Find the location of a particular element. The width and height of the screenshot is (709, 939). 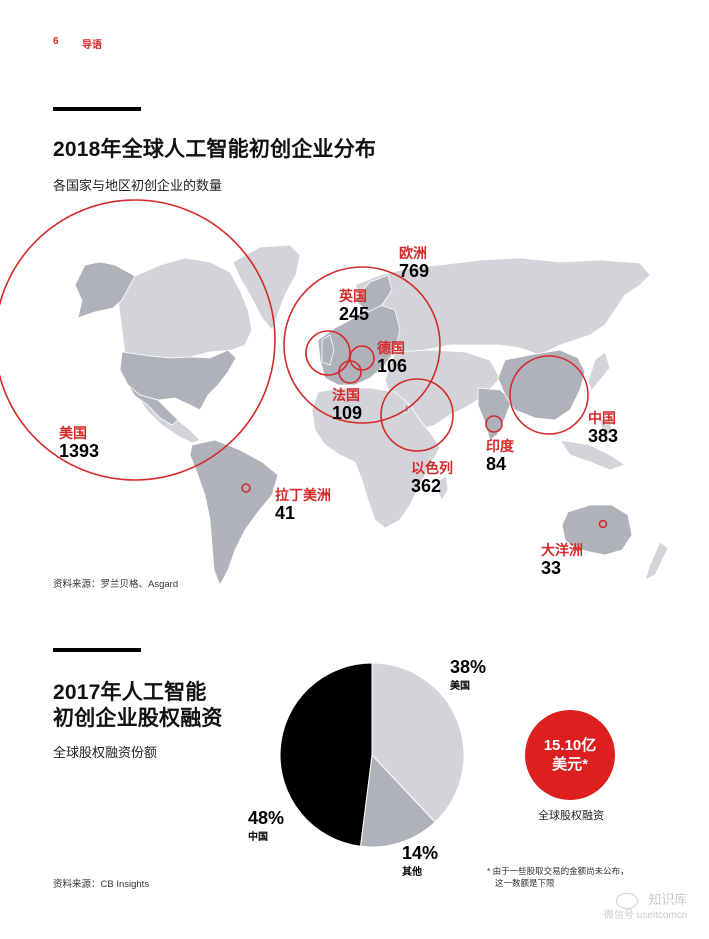

region-name: 法国 is located at coordinates (346, 395).